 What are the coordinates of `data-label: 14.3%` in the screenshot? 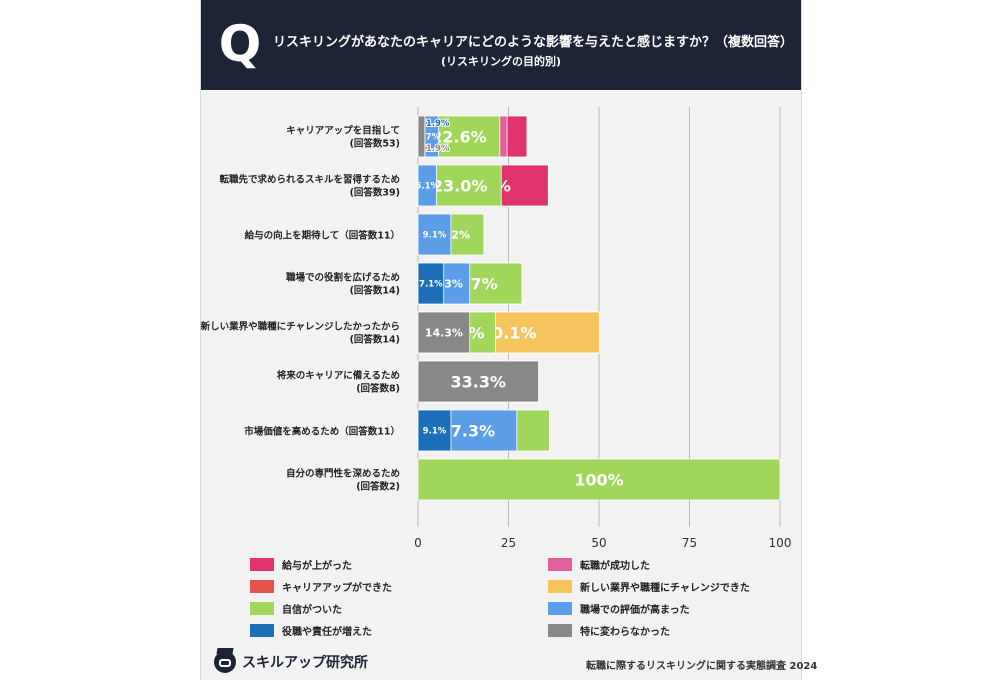 It's located at (444, 332).